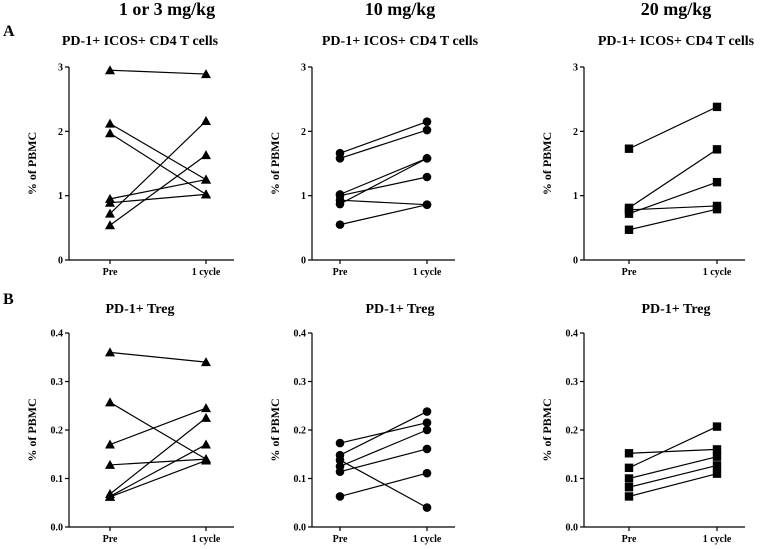 Image resolution: width=779 pixels, height=549 pixels. I want to click on y-tick-label: 0.0, so click(572, 528).